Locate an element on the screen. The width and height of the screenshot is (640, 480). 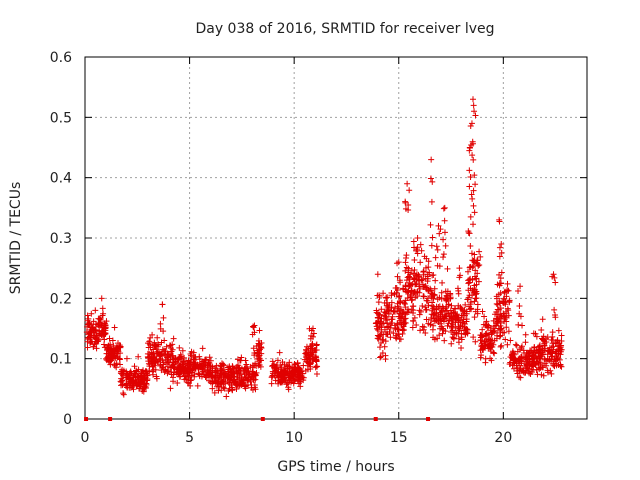
data-point-zero is located at coordinates (375, 419).